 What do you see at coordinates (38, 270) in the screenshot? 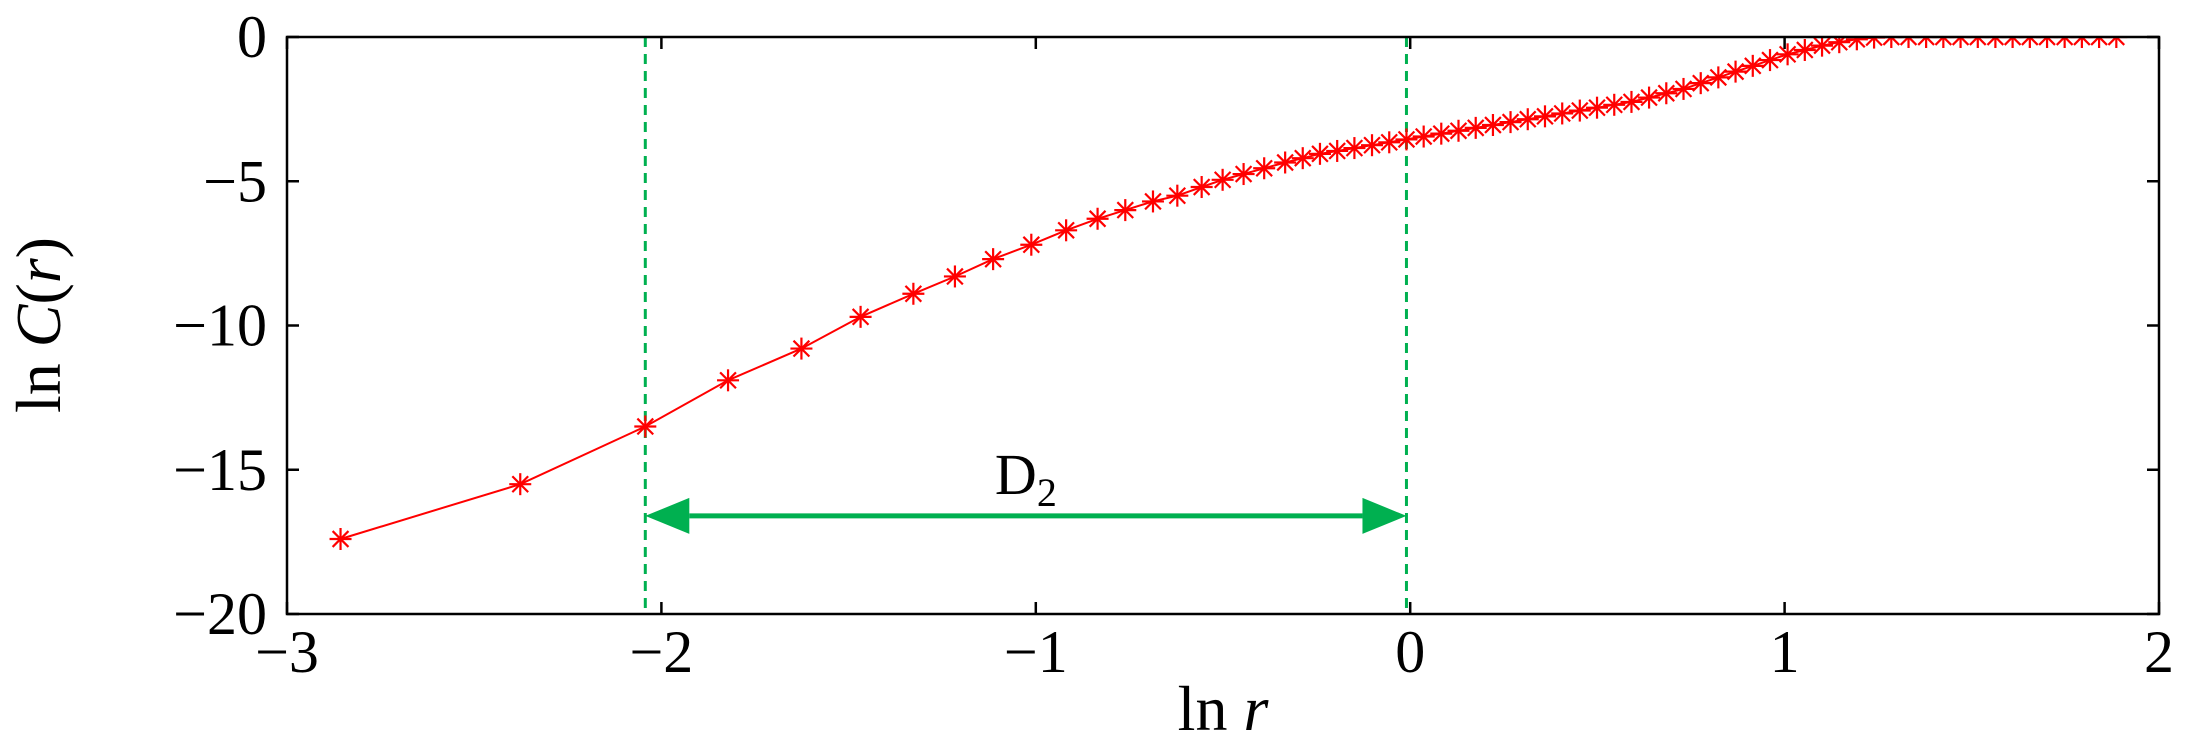
I see `y-axis-label-var: r` at bounding box center [38, 270].